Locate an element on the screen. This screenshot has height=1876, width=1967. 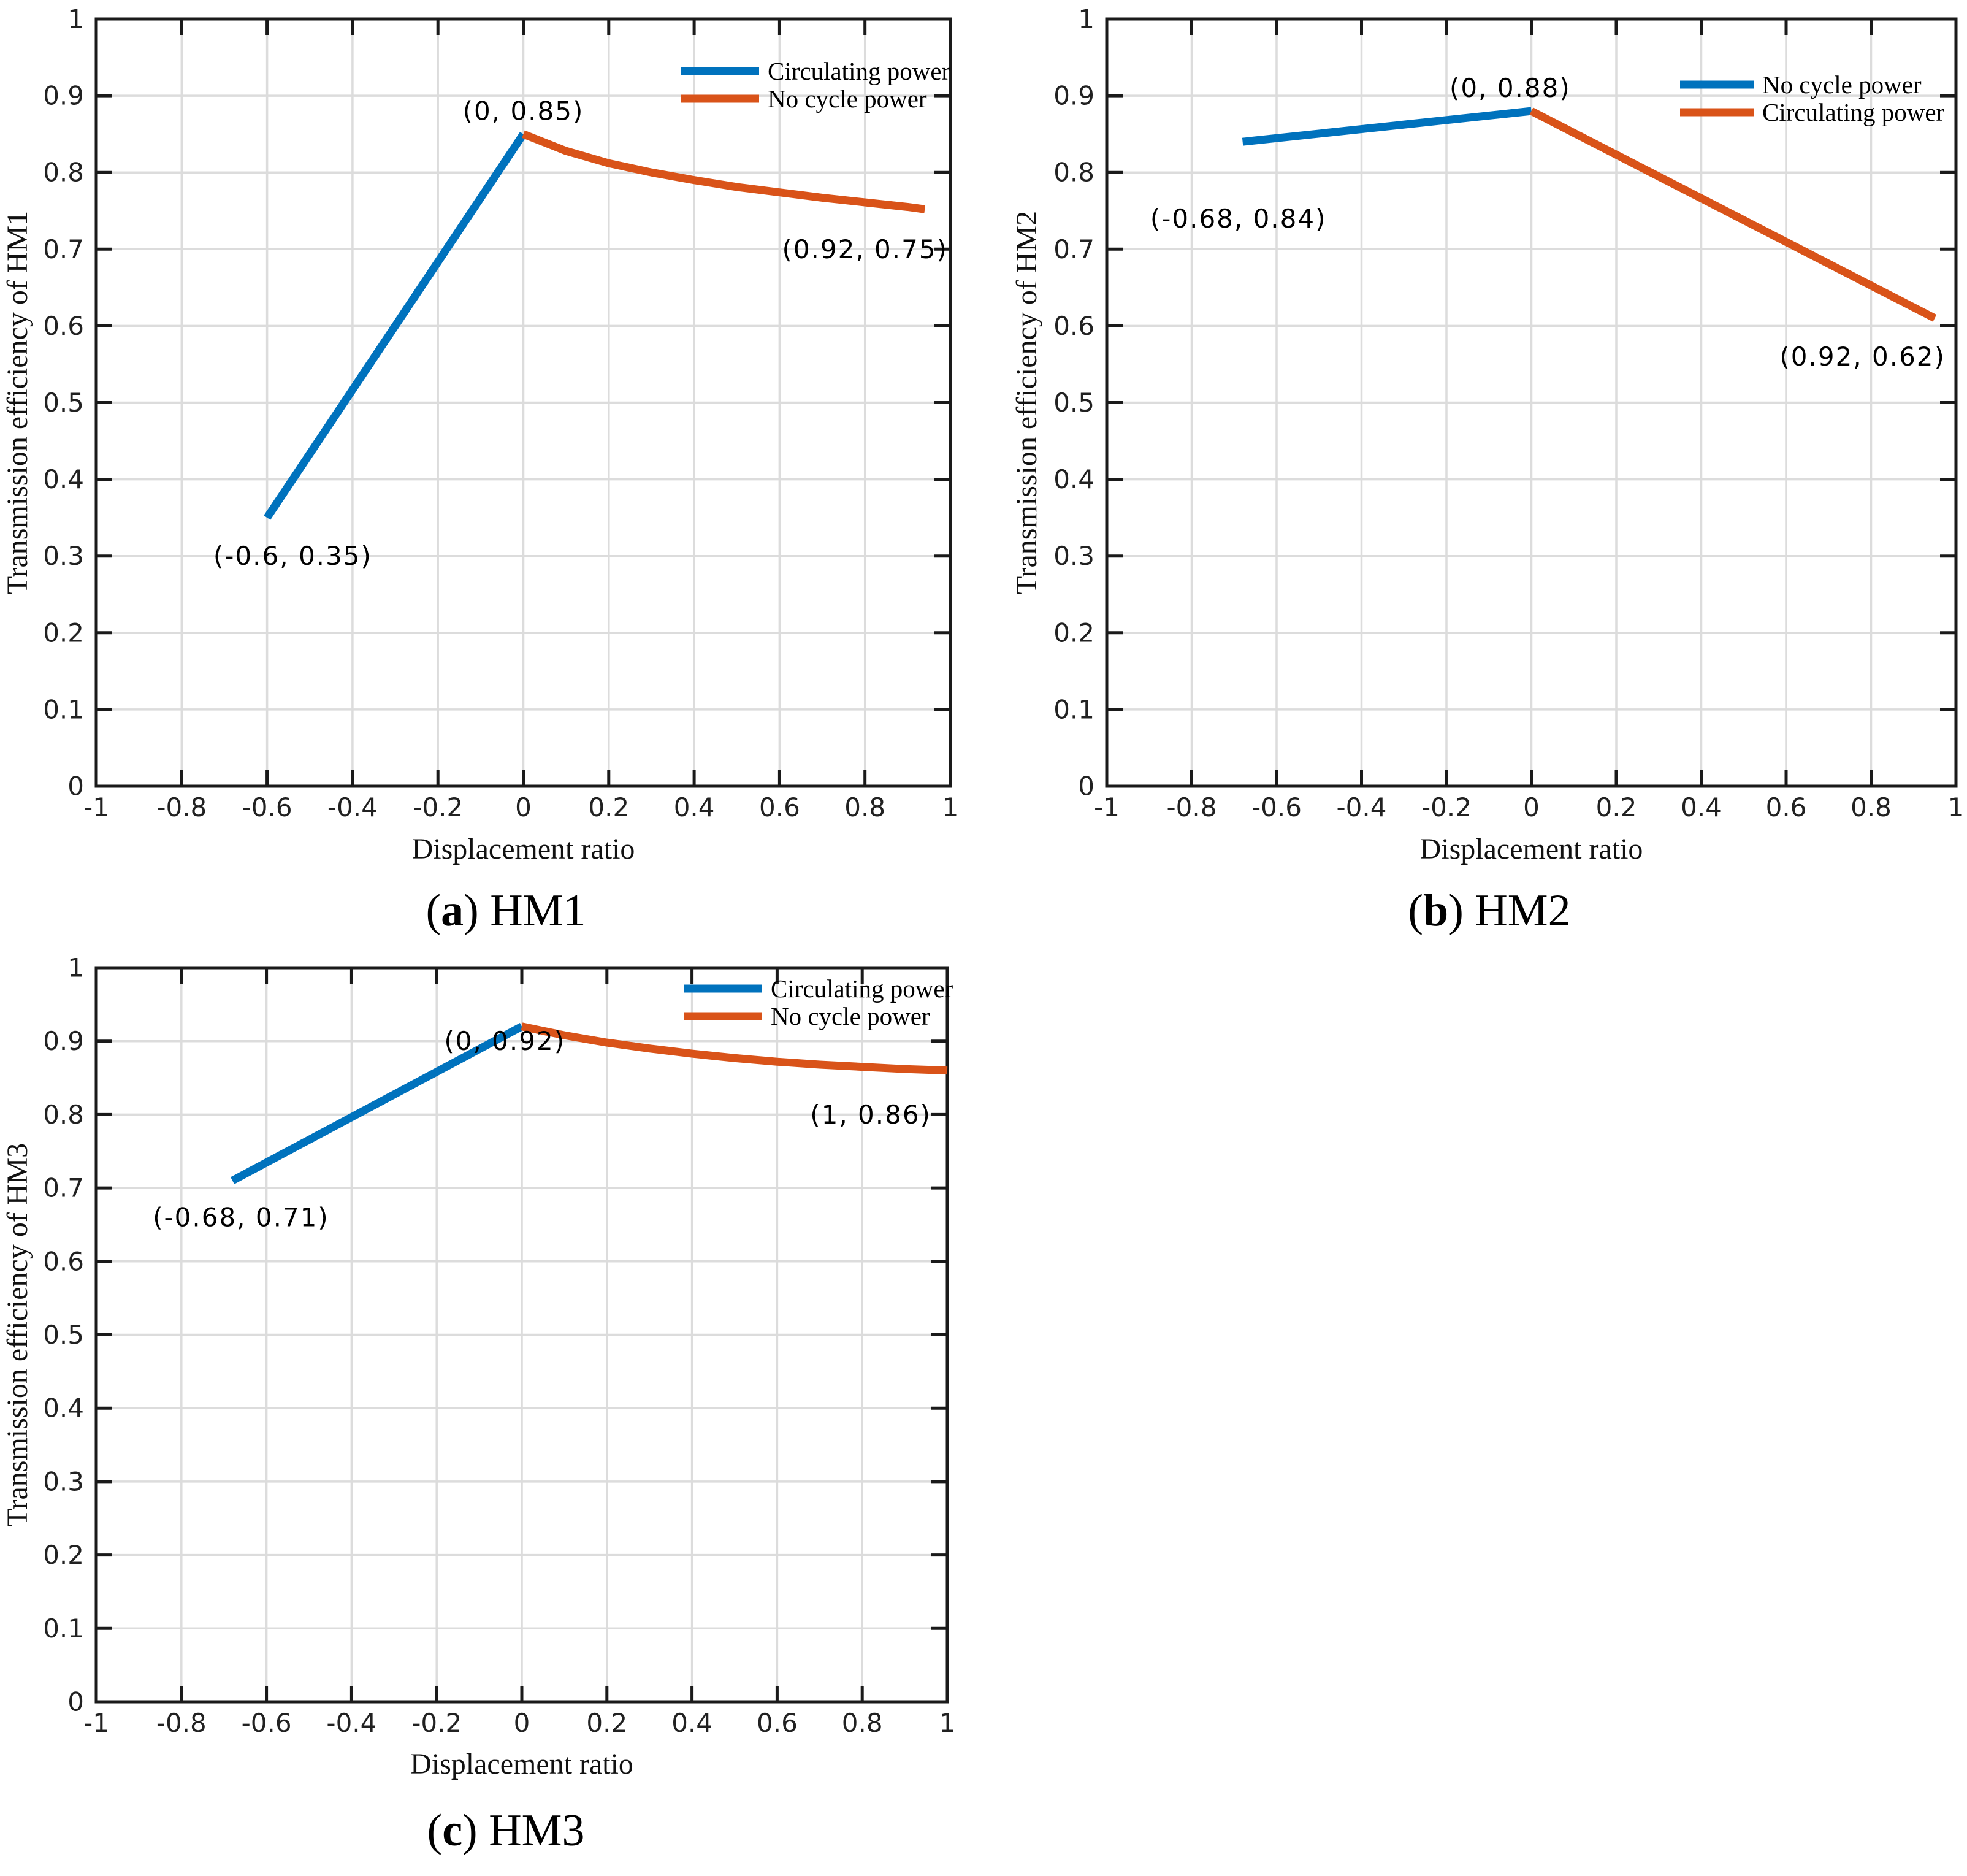
y-axis-label: Transmission efficiency of HM3 is located at coordinates (17, 1334).